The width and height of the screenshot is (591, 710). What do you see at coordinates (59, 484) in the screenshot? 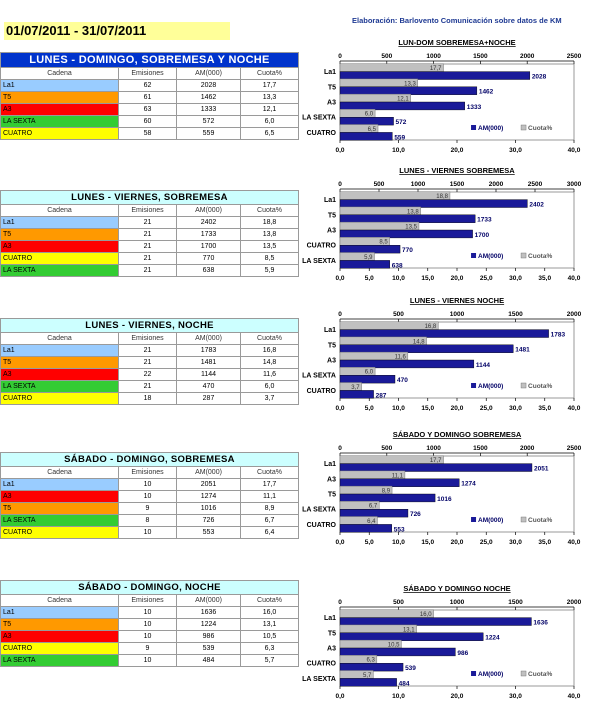
I see `channel-cell: La1` at bounding box center [59, 484].